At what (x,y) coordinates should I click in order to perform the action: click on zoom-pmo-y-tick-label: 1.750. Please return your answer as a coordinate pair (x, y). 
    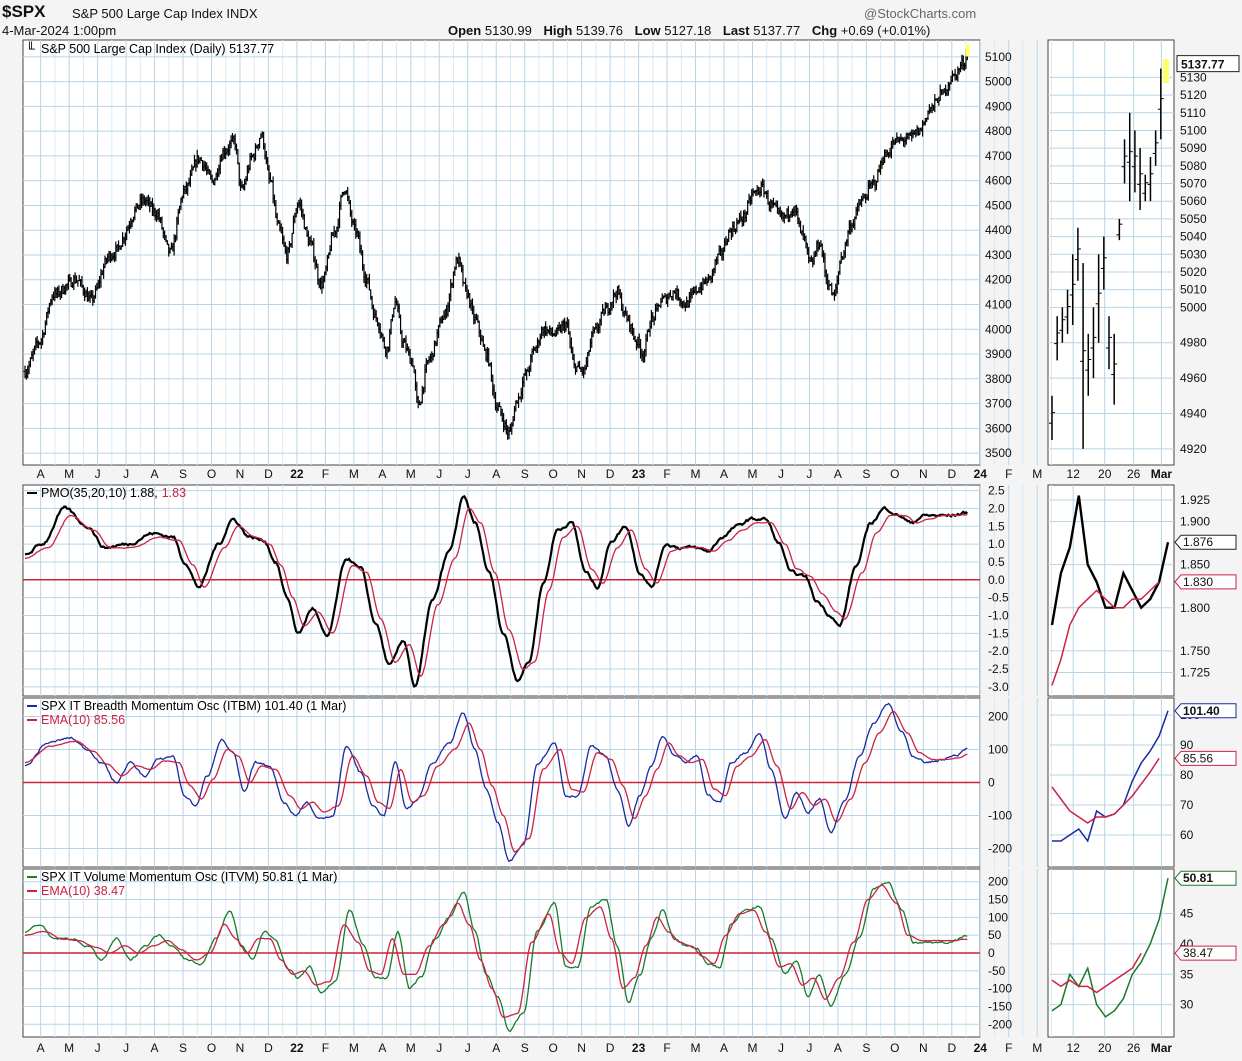
    Looking at the image, I should click on (1195, 651).